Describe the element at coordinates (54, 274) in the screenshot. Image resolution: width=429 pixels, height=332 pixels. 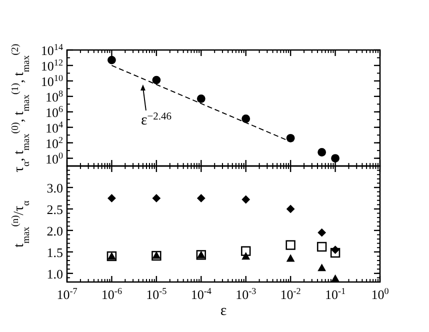
I see `y-tick-label: 1.0` at that location.